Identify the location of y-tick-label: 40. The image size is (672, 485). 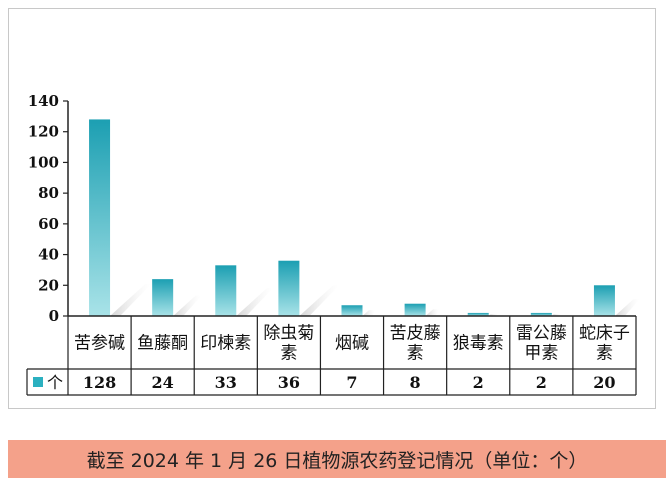
(48, 255).